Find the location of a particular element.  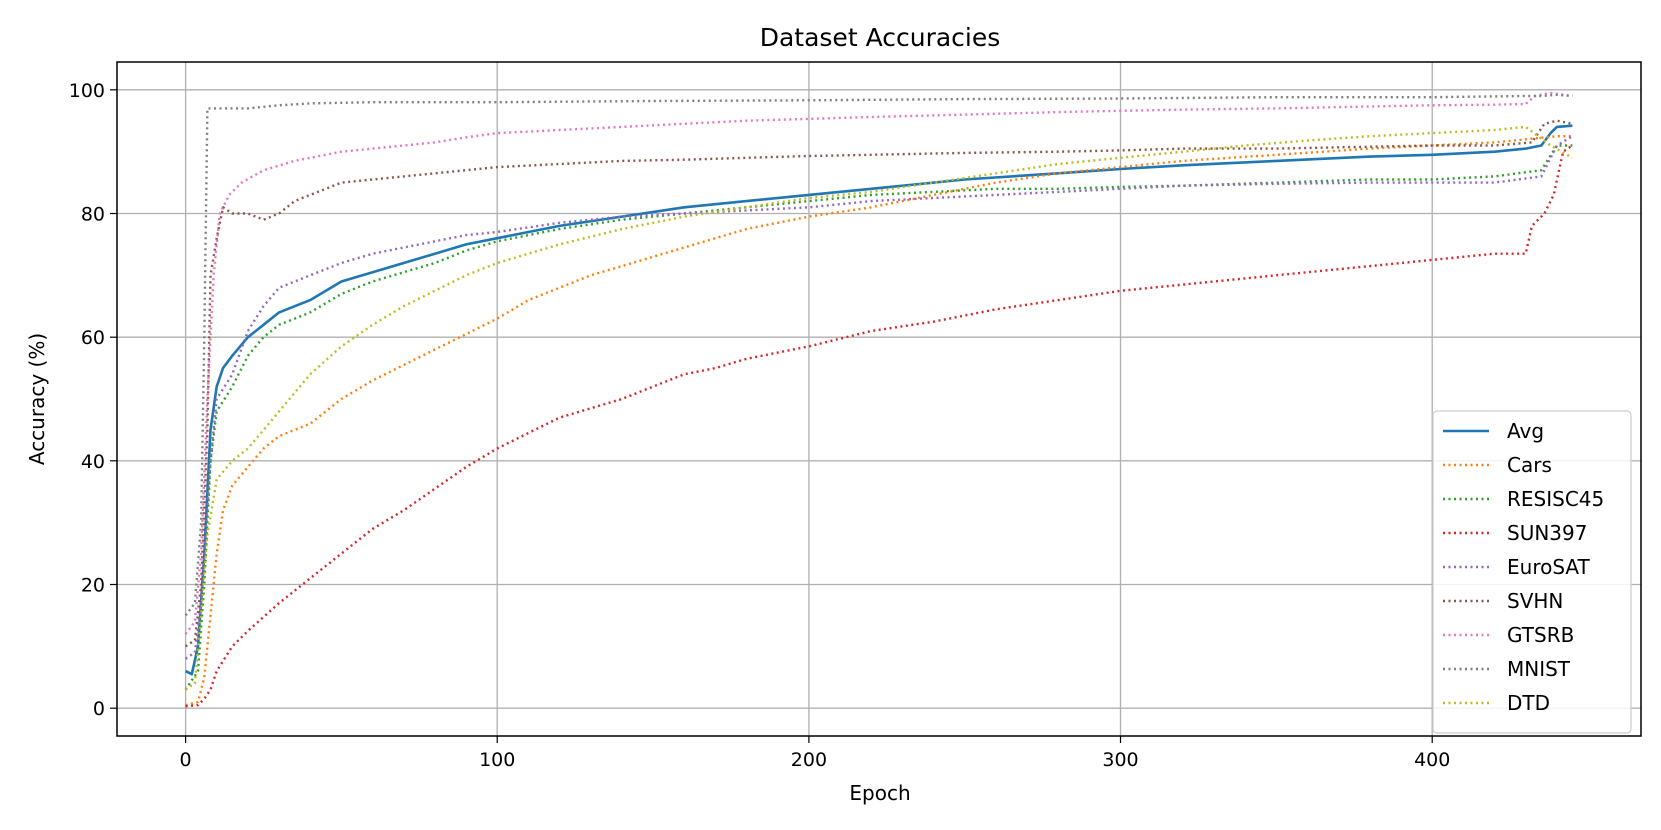

y-tick-label: 60 is located at coordinates (93, 338).